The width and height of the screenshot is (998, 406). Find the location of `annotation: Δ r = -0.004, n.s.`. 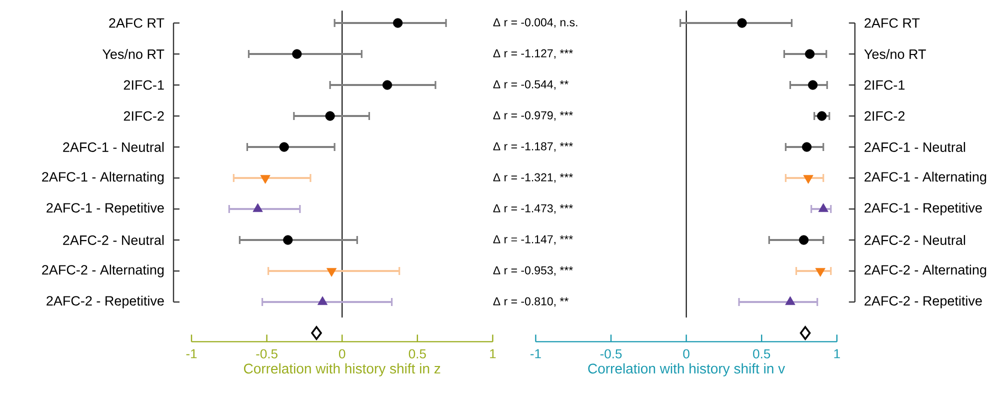

annotation: Δ r = -0.004, n.s. is located at coordinates (535, 23).